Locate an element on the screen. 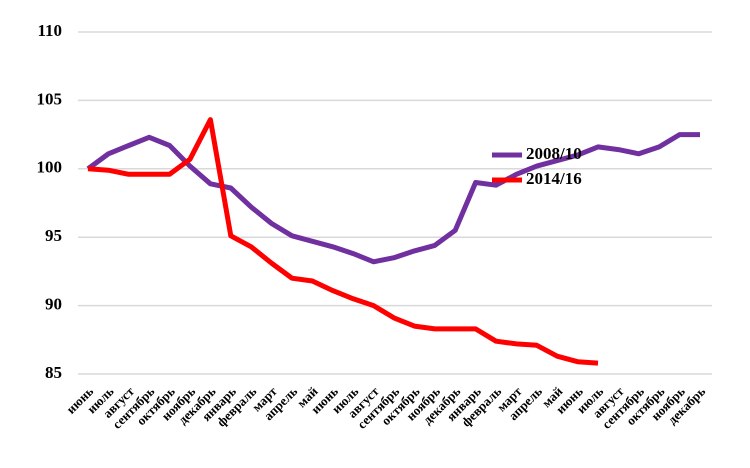 This screenshot has width=750, height=468. y-tick-label: 85 is located at coordinates (53, 372).